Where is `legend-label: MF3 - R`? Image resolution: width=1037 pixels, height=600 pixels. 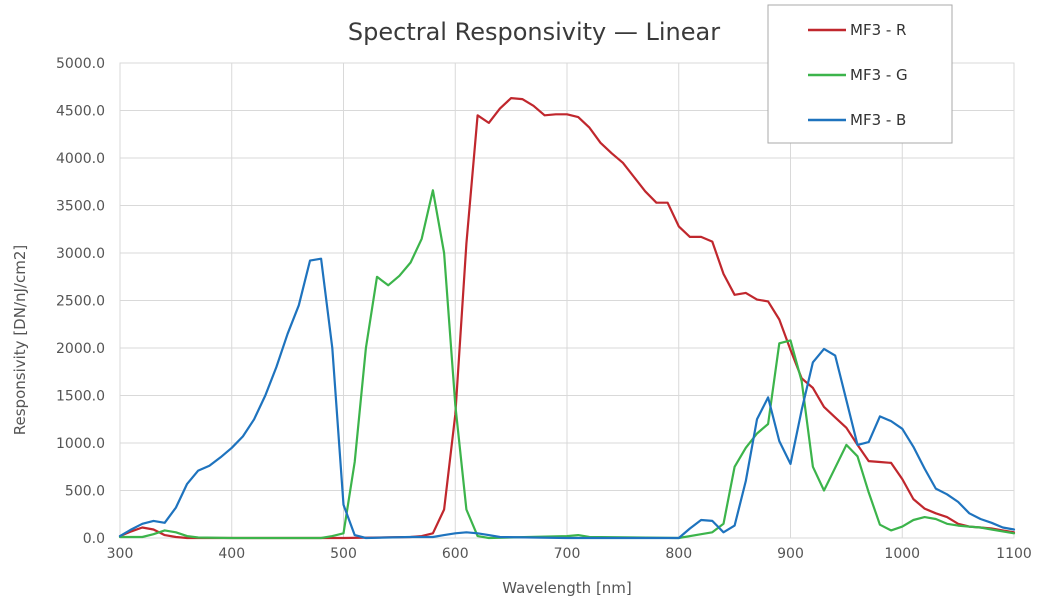
legend-label: MF3 - R is located at coordinates (878, 30).